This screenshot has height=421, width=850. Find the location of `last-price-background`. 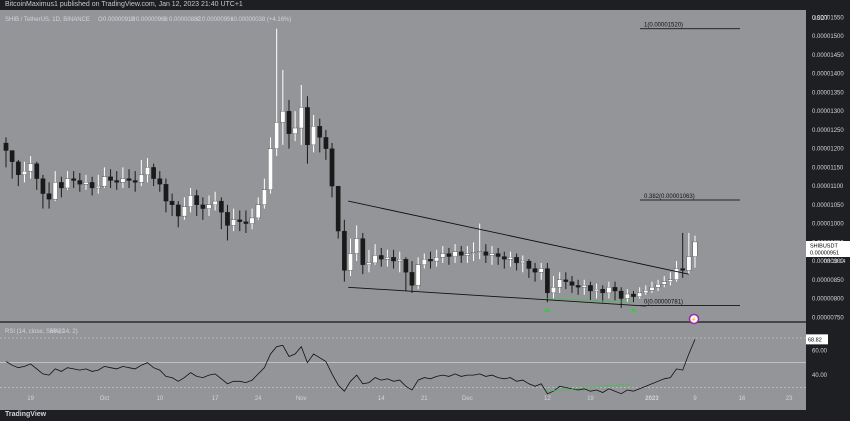

last-price-background is located at coordinates (828, 249).